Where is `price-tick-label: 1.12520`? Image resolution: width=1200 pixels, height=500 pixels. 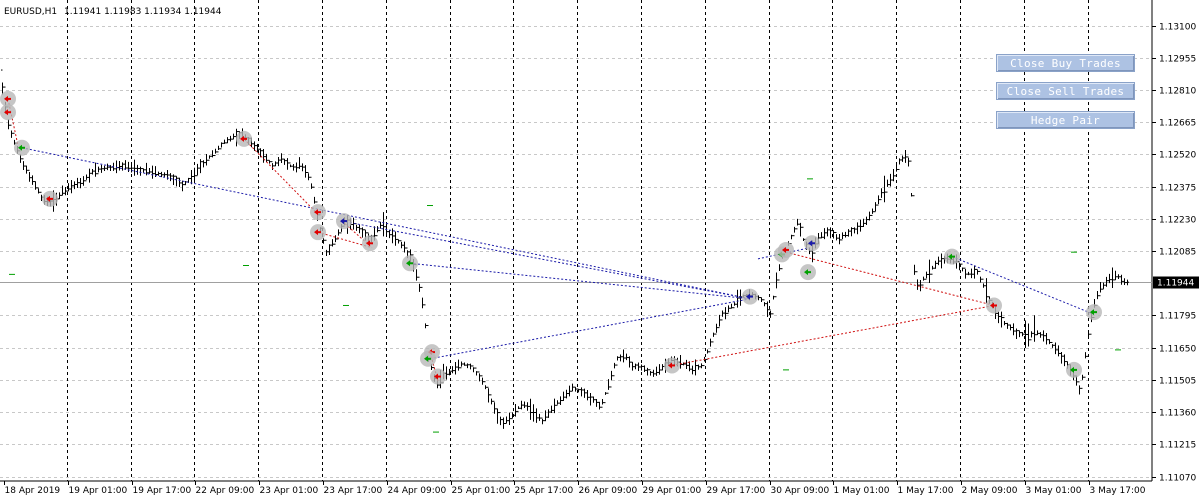 price-tick-label: 1.12520 is located at coordinates (1177, 156).